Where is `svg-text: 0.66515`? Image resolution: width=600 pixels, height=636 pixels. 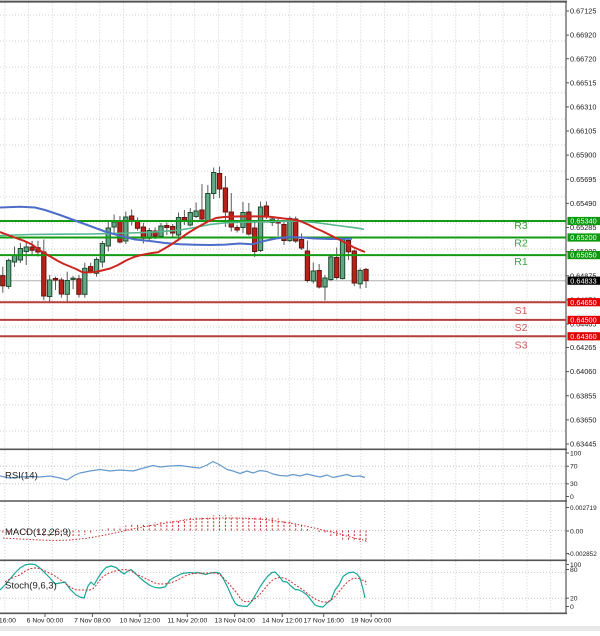 svg-text: 0.66515 is located at coordinates (583, 82).